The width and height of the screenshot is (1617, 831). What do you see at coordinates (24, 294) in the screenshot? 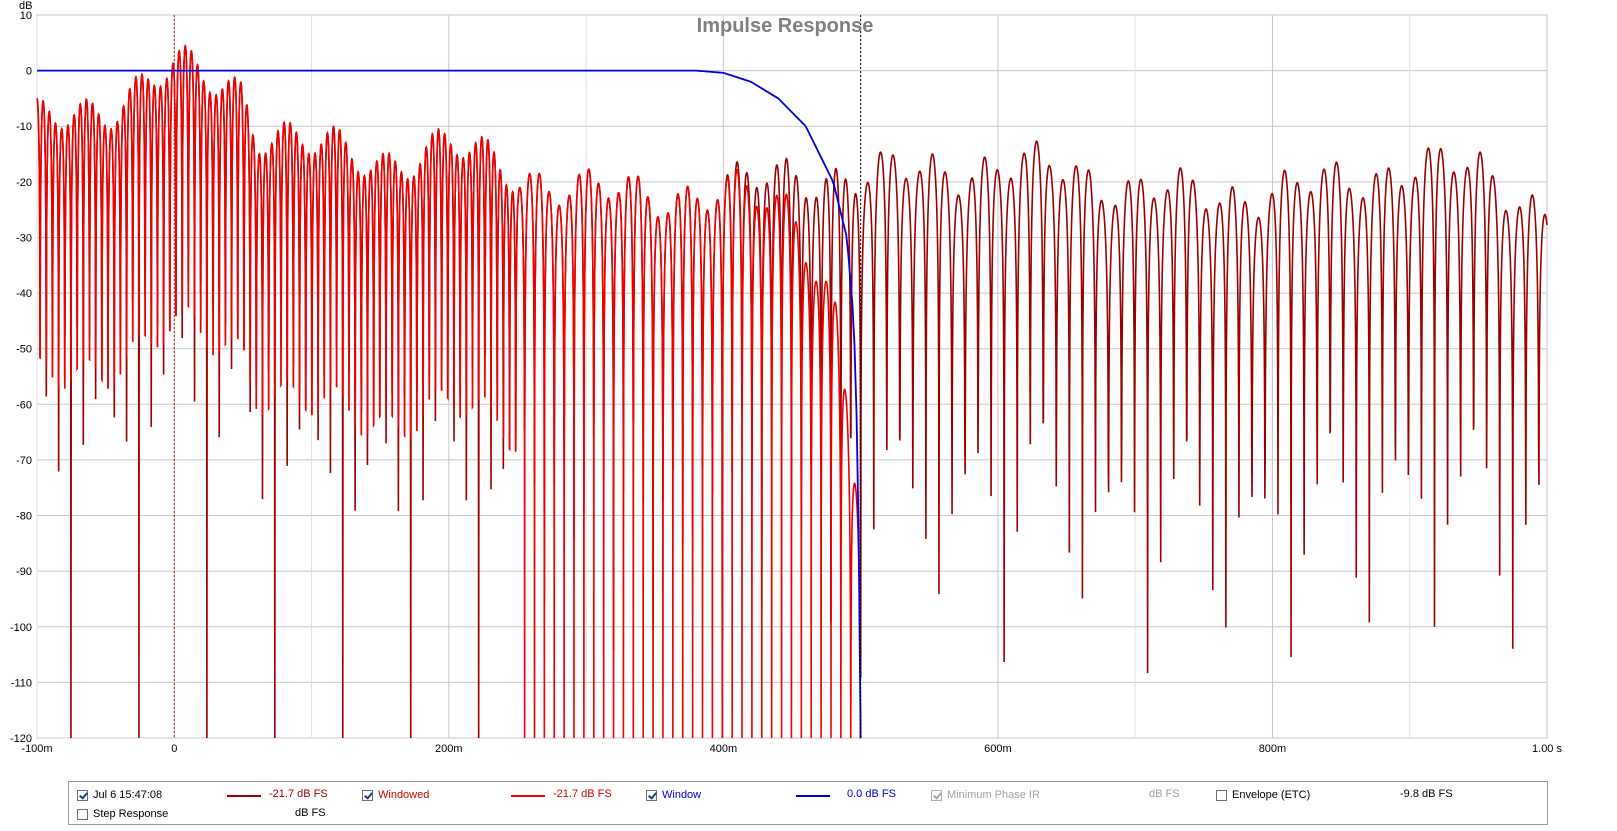
I see `y-tick-label: -40` at bounding box center [24, 294].